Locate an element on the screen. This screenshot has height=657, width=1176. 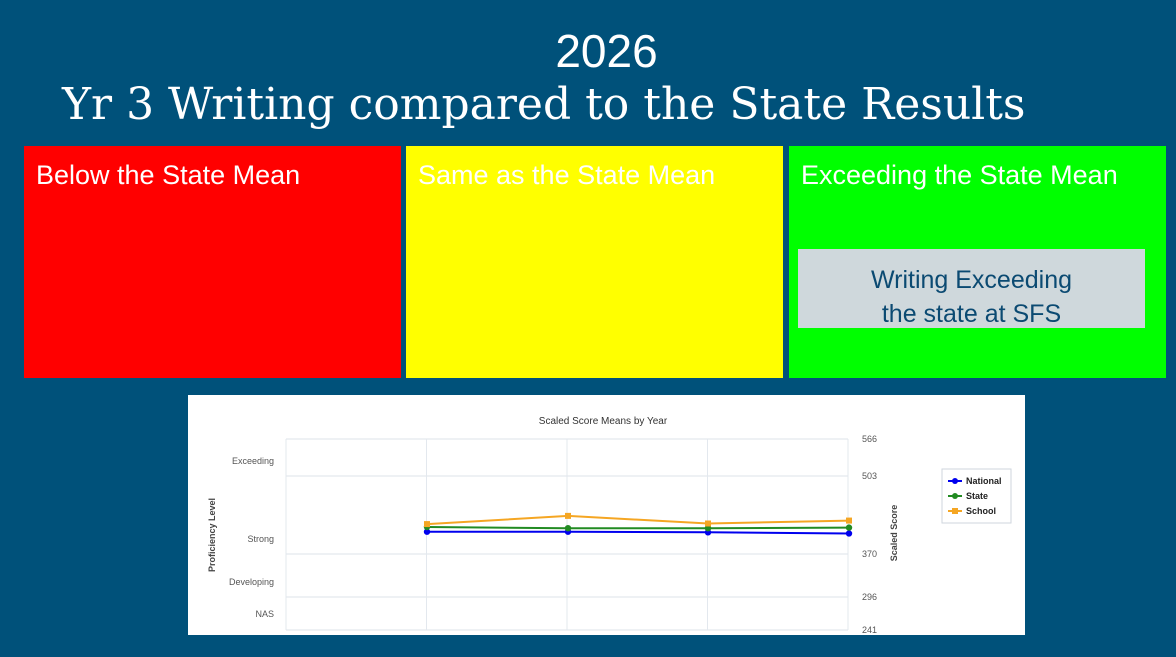
band-label: Strong is located at coordinates (260, 539).